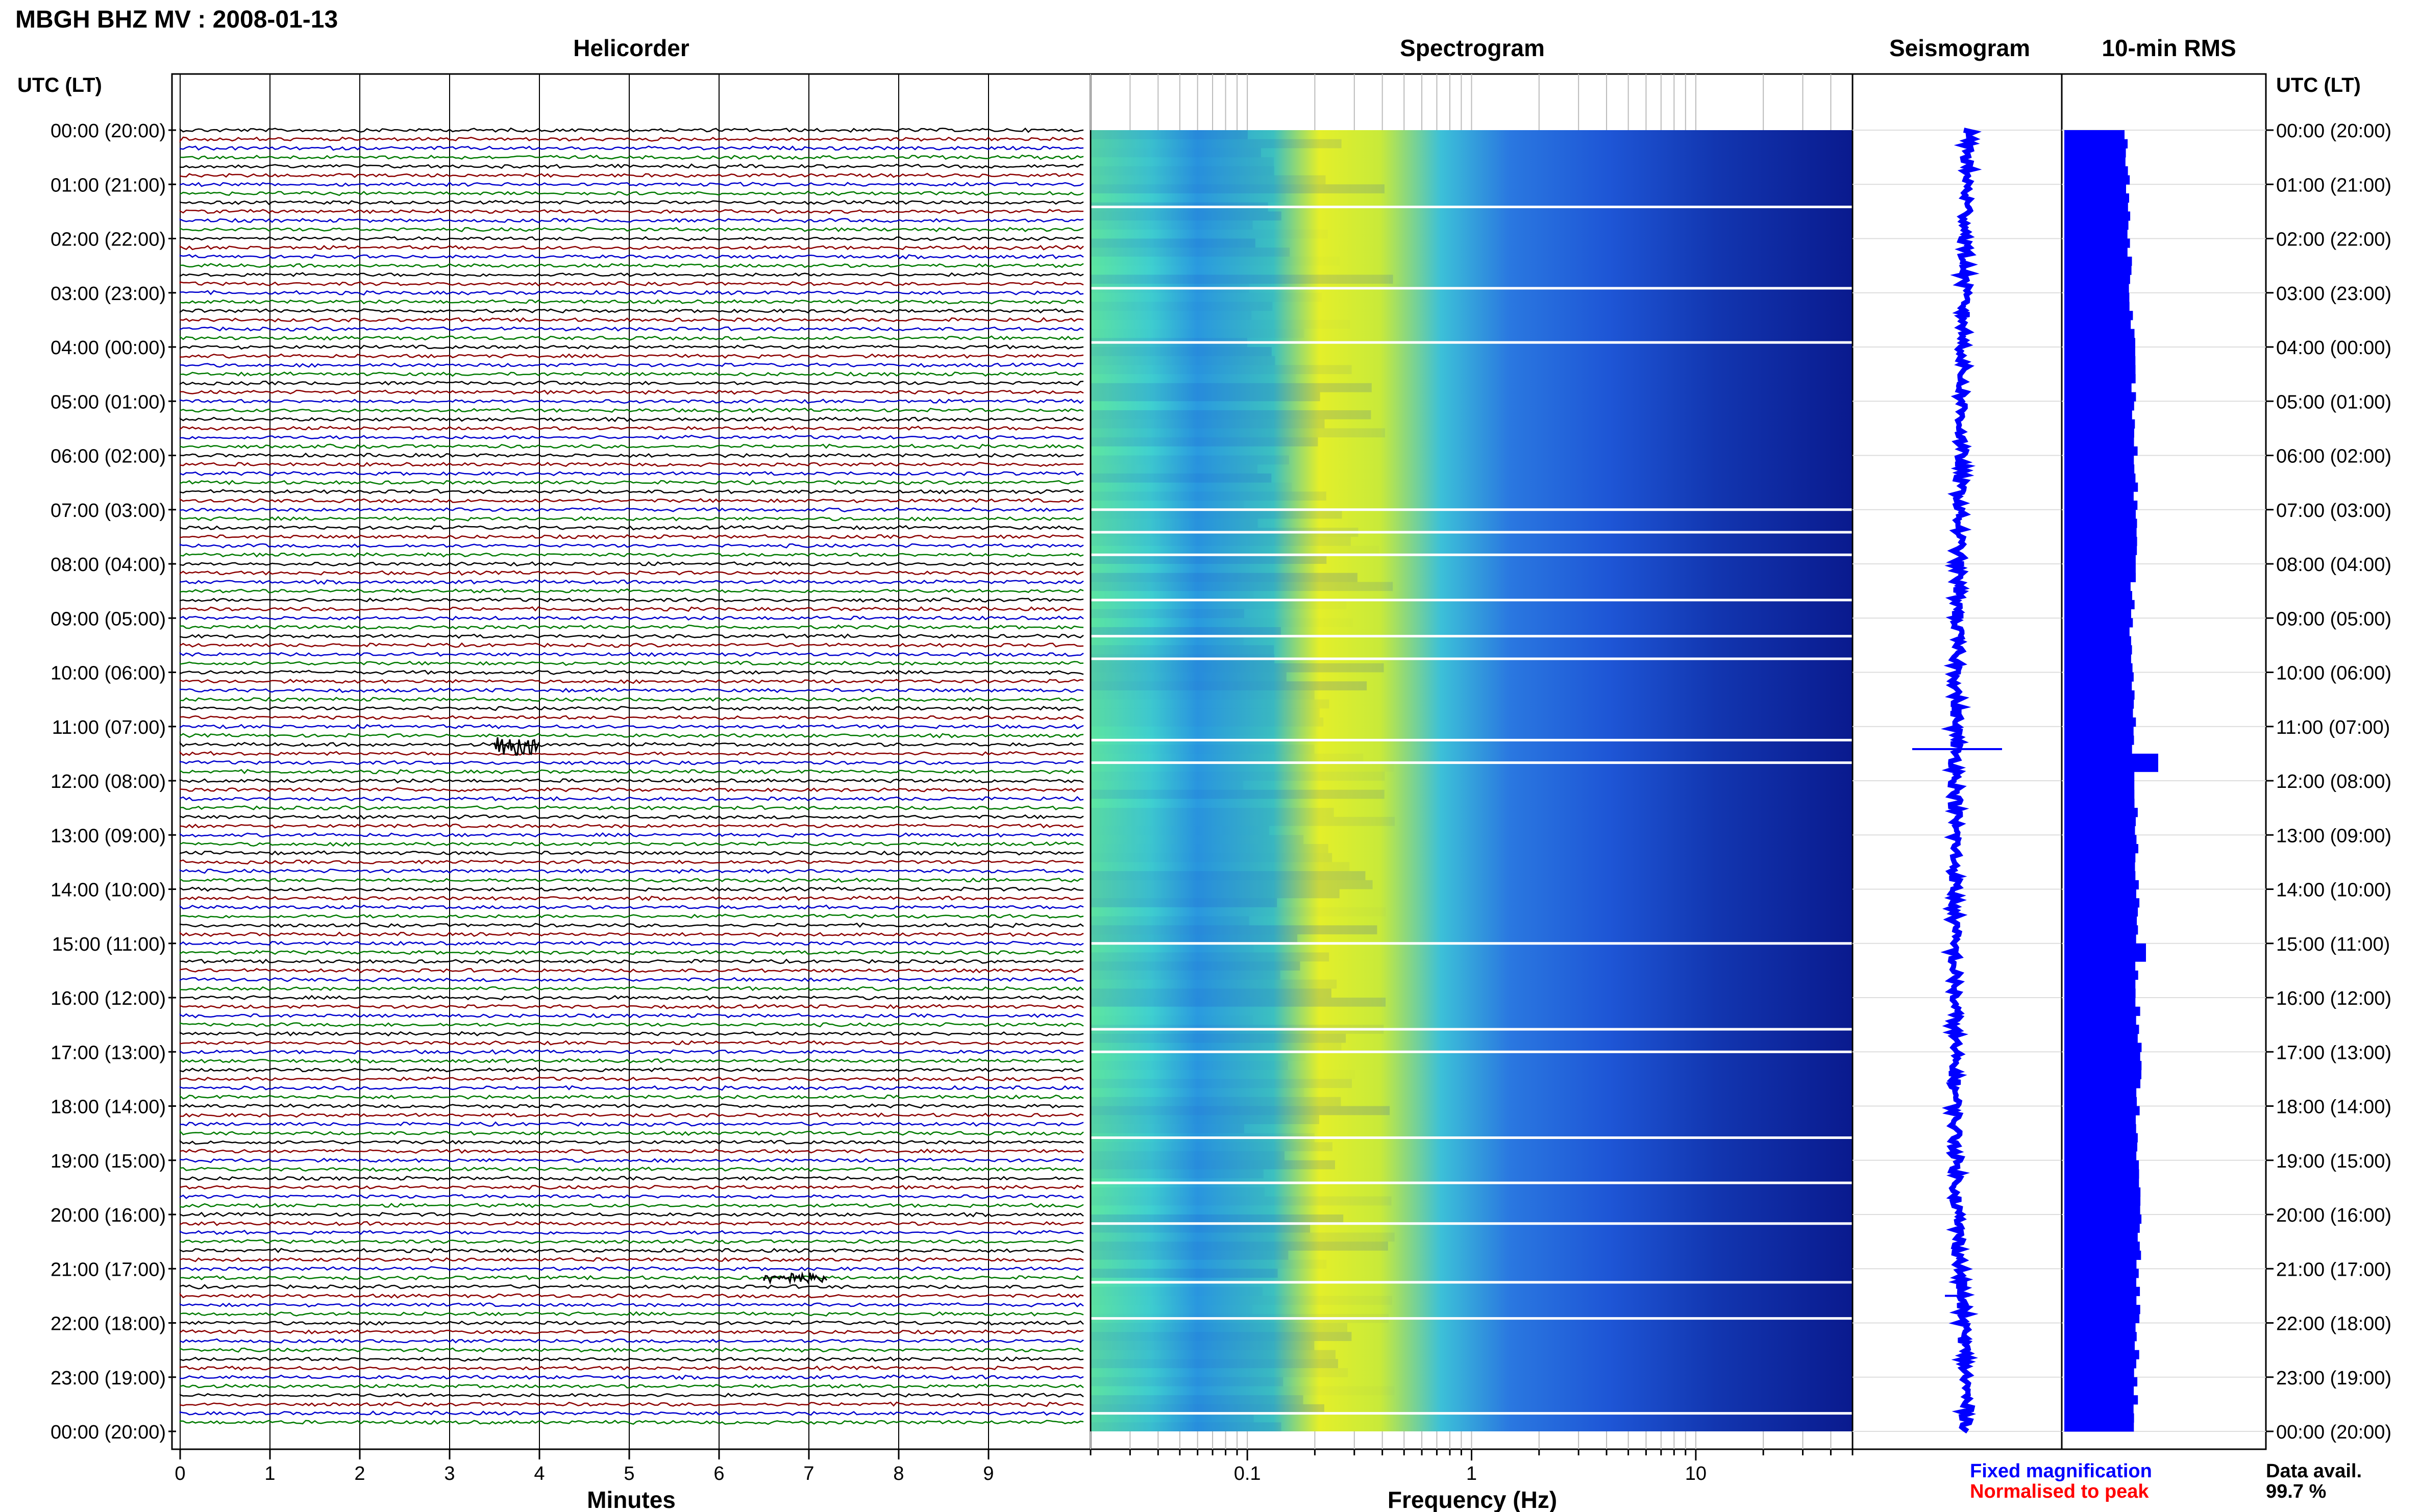 This screenshot has width=2419, height=1512. Describe the element at coordinates (109, 944) in the screenshot. I see `hour-label-left: 15:00 (11:00)` at that location.